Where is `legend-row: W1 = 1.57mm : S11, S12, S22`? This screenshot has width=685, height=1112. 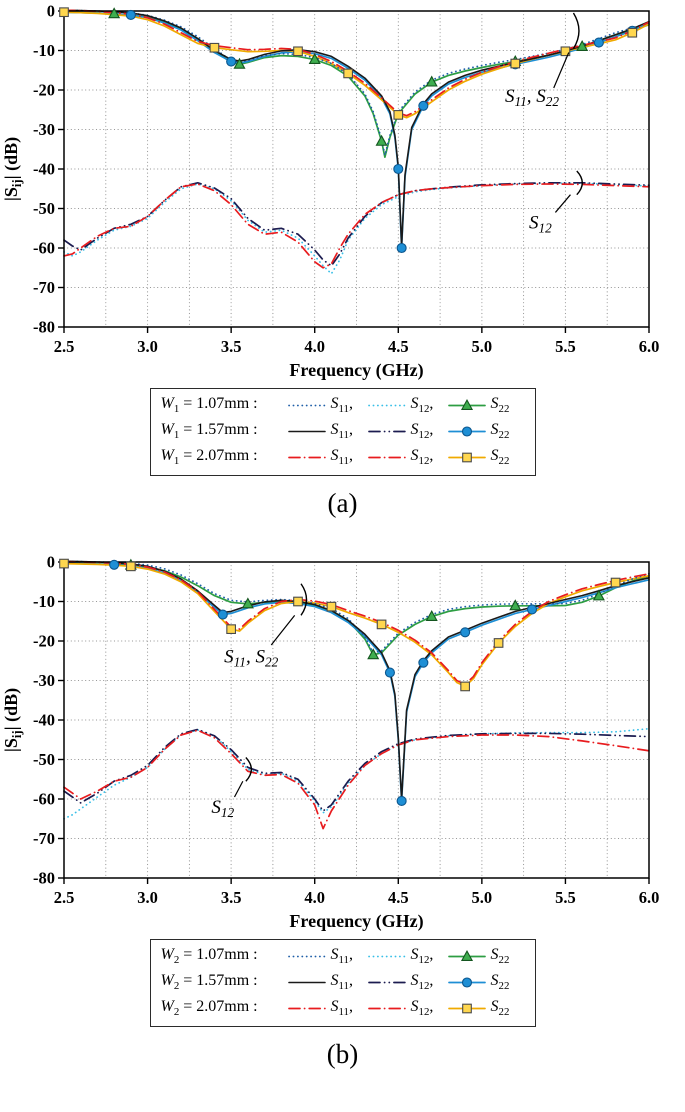 legend-row: W1 = 1.57mm : S11, S12, S22 is located at coordinates (343, 431).